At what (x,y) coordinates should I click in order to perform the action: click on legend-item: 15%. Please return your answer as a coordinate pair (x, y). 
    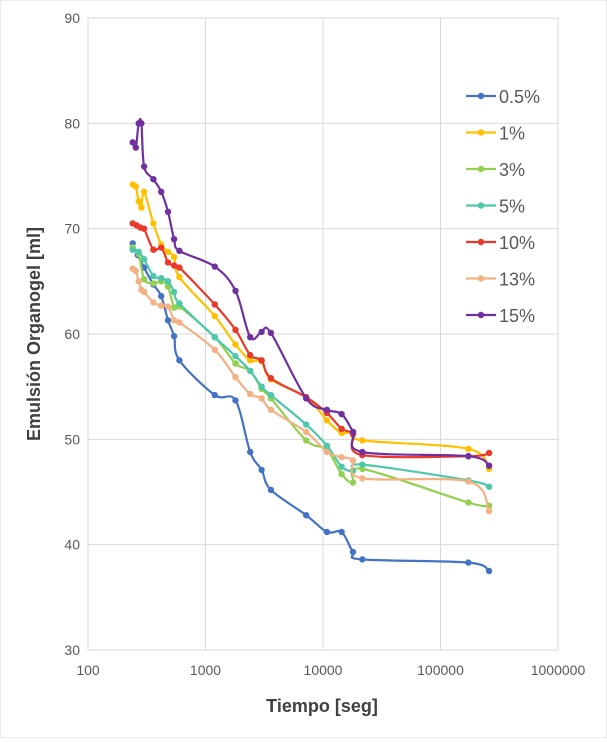
    Looking at the image, I should click on (500, 316).